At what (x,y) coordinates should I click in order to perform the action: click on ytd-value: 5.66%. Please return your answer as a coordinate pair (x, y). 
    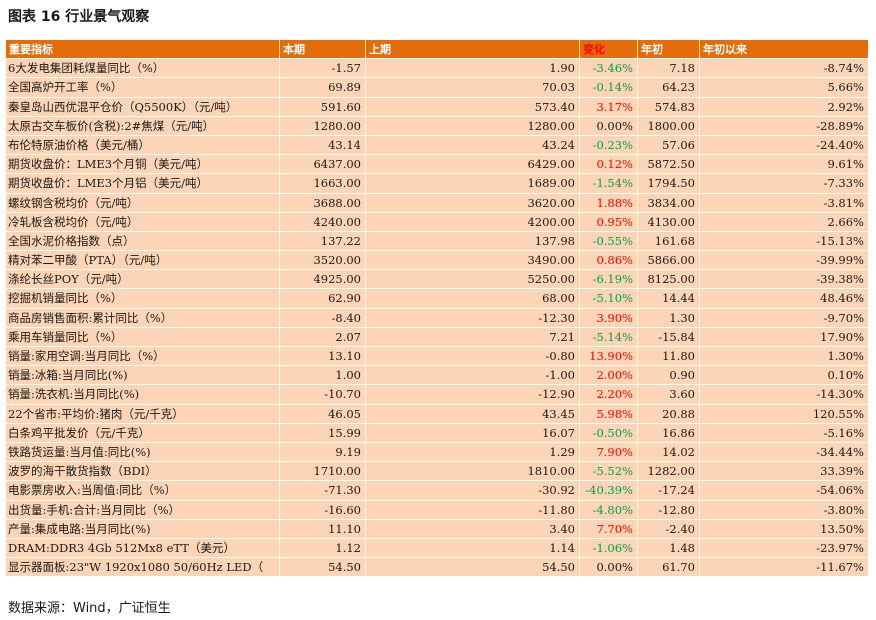
    Looking at the image, I should click on (784, 88).